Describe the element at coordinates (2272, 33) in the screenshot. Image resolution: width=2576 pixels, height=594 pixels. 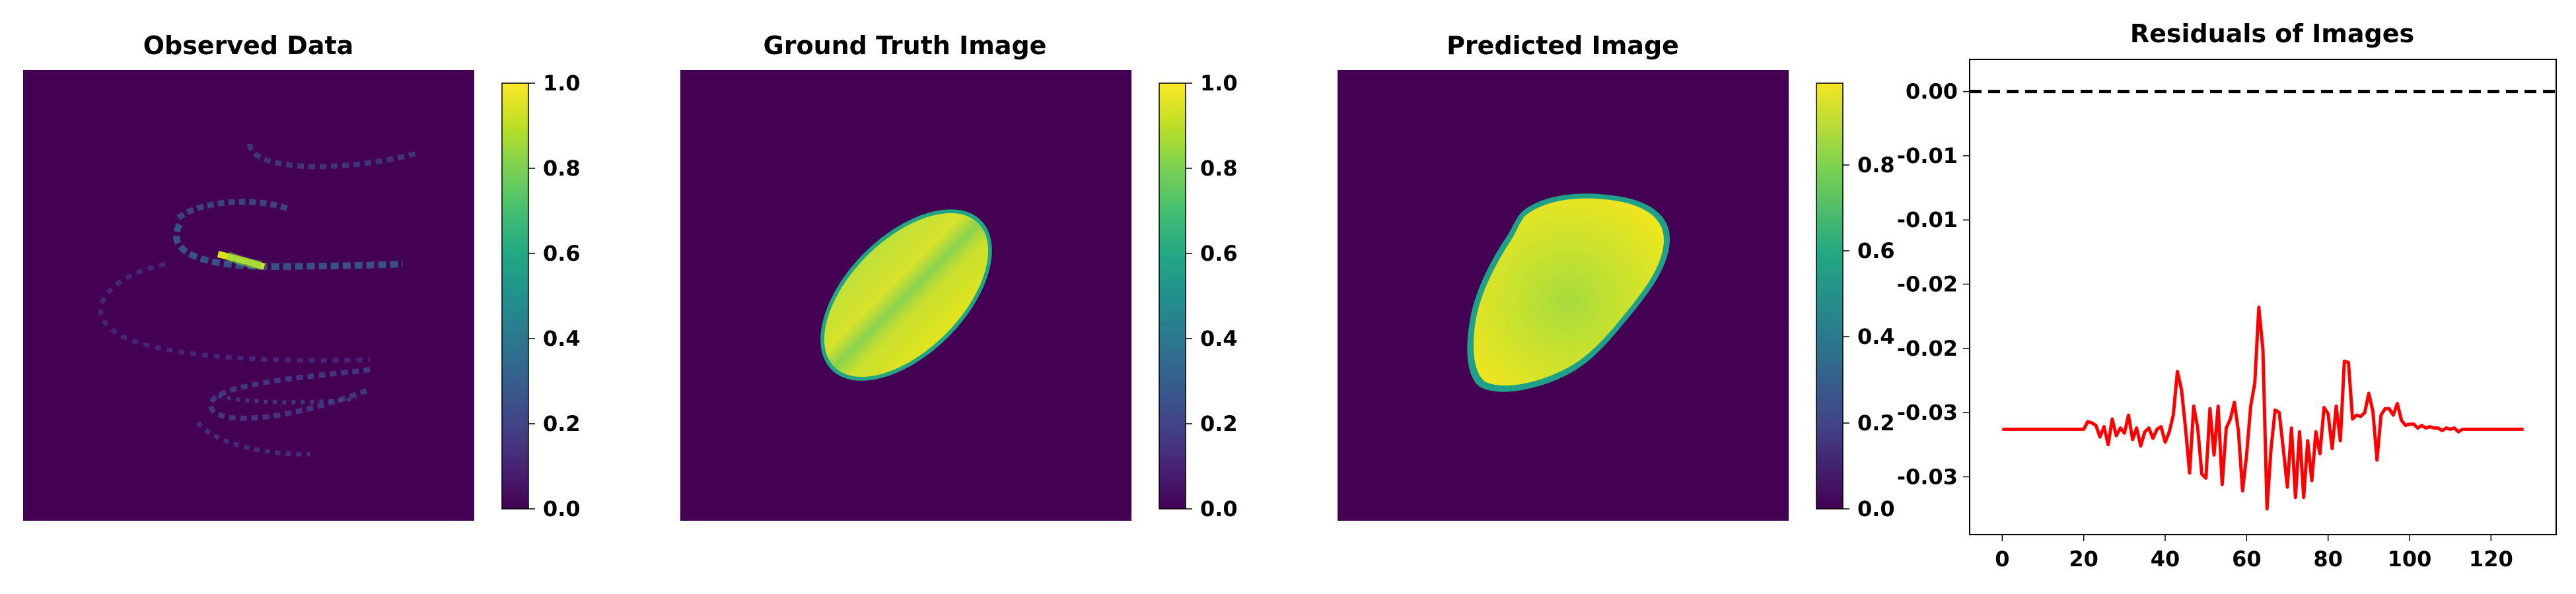
I see `residuals-title: Residuals of Images` at that location.